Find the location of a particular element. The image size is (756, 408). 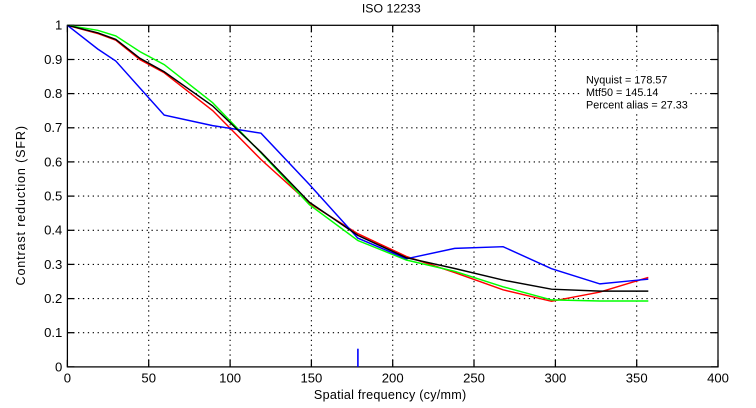

svg-text: 0.8 is located at coordinates (53, 93).